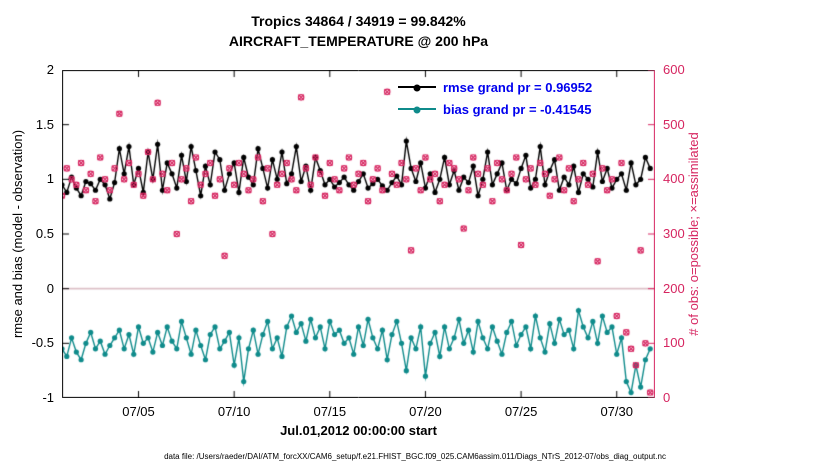  Describe the element at coordinates (358, 21) in the screenshot. I see `chart-title: Tropics 34864 / 34919 = 99.842%` at that location.